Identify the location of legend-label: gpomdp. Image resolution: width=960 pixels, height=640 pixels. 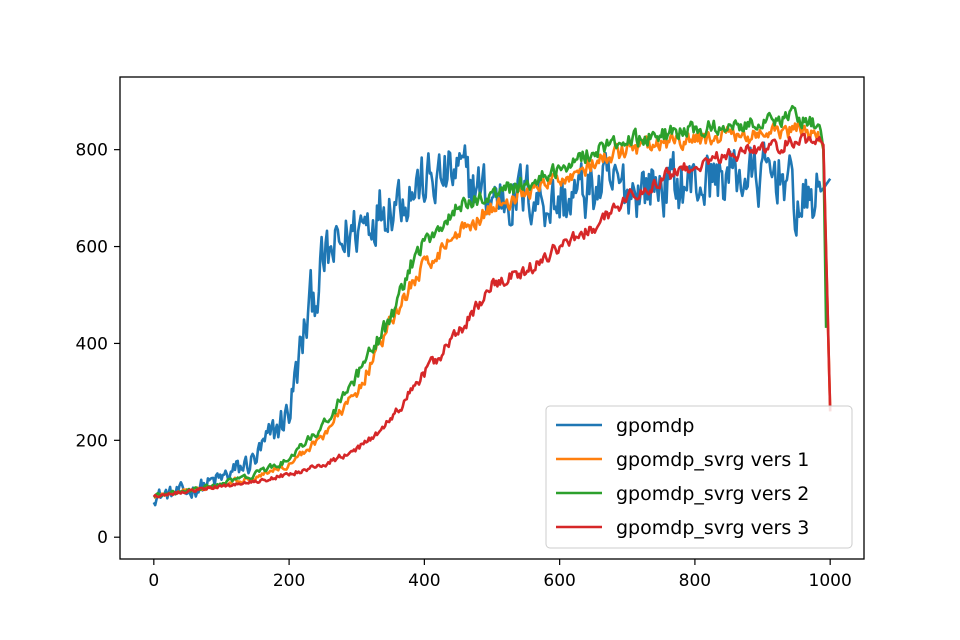
(655, 426).